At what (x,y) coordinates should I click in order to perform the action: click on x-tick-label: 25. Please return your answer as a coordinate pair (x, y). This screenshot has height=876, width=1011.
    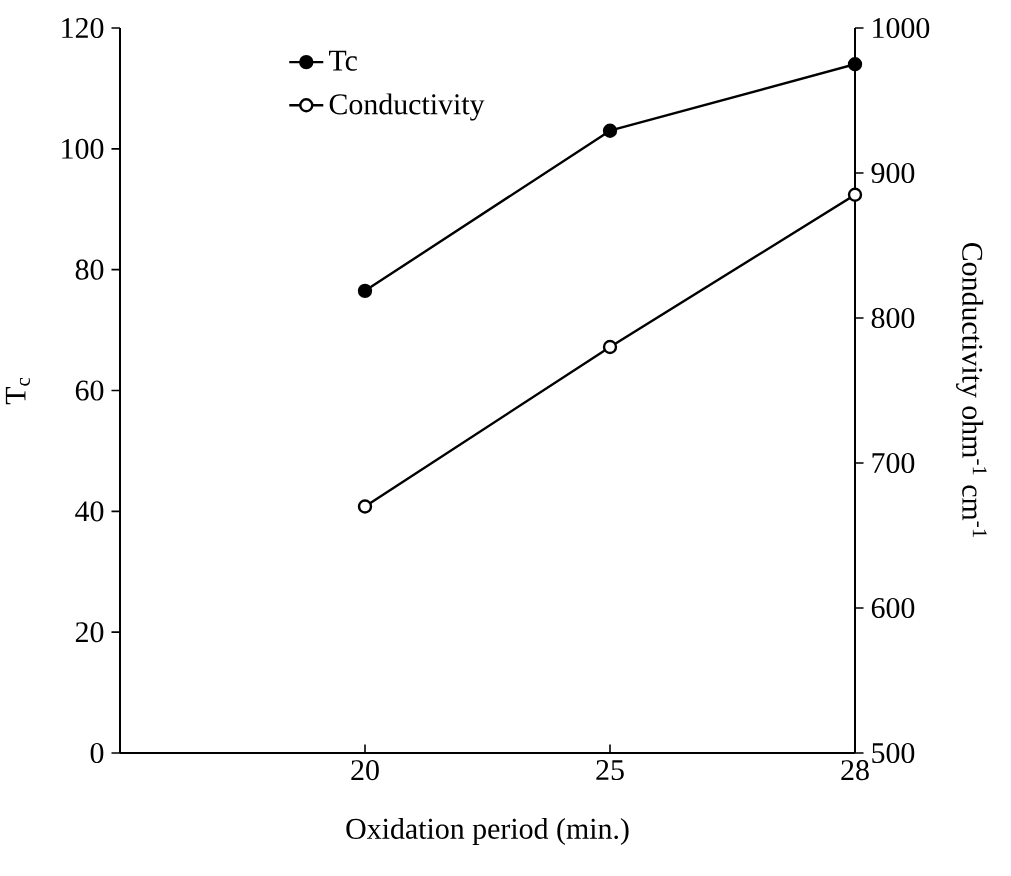
    Looking at the image, I should click on (610, 770).